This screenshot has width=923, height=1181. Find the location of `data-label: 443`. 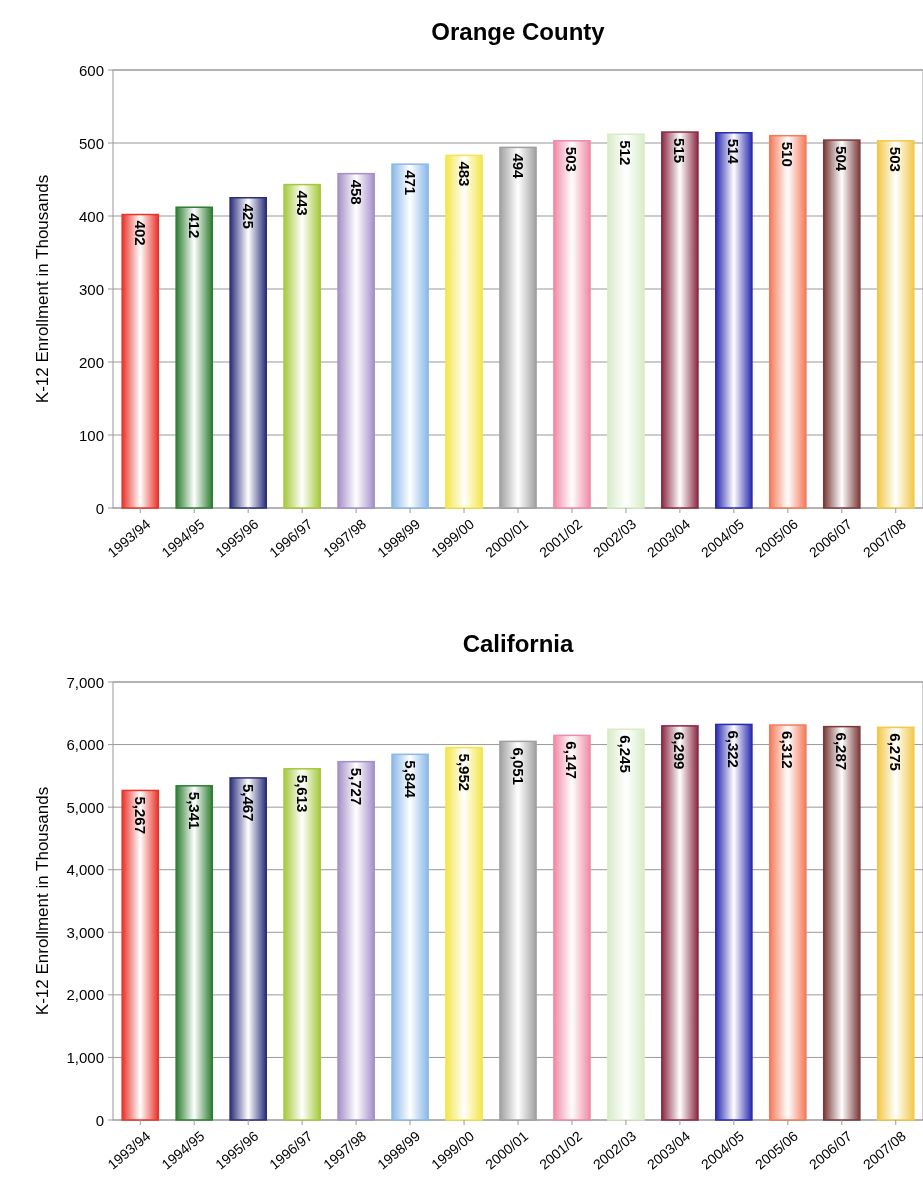

data-label: 443 is located at coordinates (302, 203).